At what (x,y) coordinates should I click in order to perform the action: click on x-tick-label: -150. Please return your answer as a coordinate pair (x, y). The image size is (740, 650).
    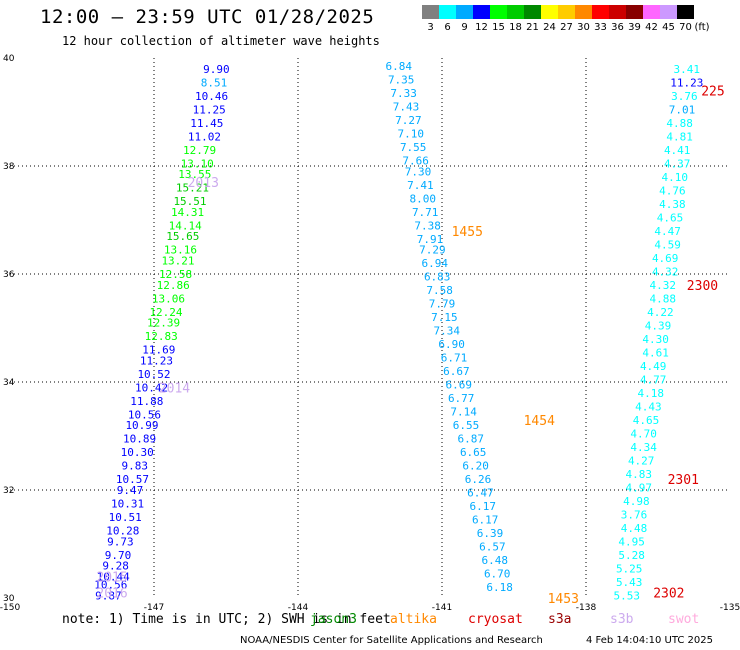
    Looking at the image, I should click on (10, 608).